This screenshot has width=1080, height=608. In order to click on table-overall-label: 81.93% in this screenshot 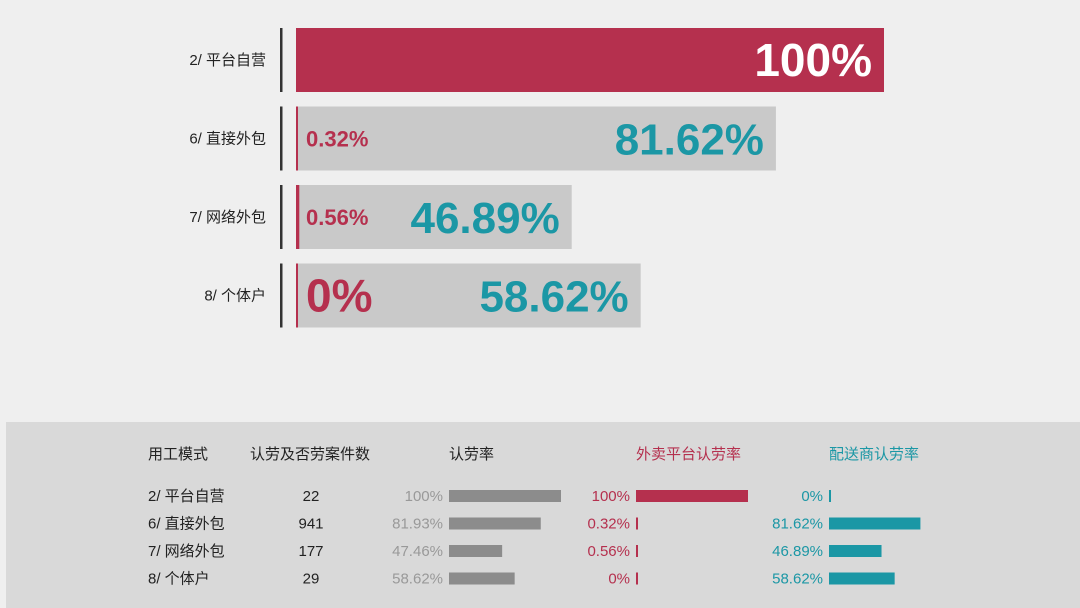, I will do `click(417, 524)`.